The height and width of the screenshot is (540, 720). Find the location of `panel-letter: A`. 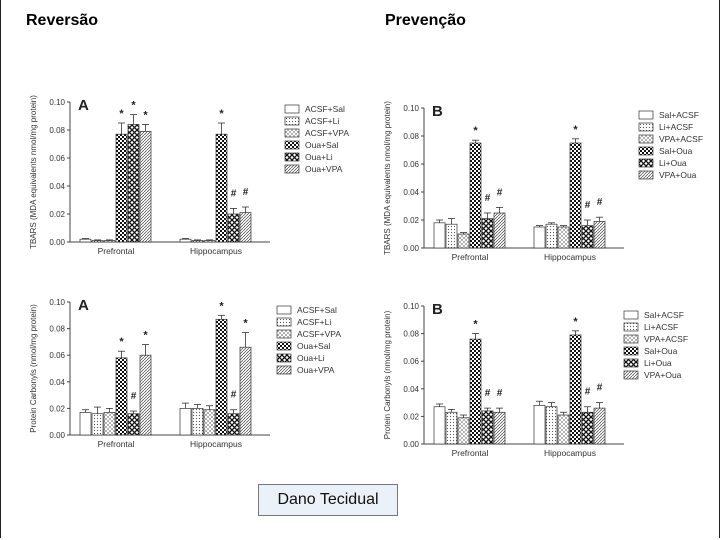

panel-letter: A is located at coordinates (83, 305).